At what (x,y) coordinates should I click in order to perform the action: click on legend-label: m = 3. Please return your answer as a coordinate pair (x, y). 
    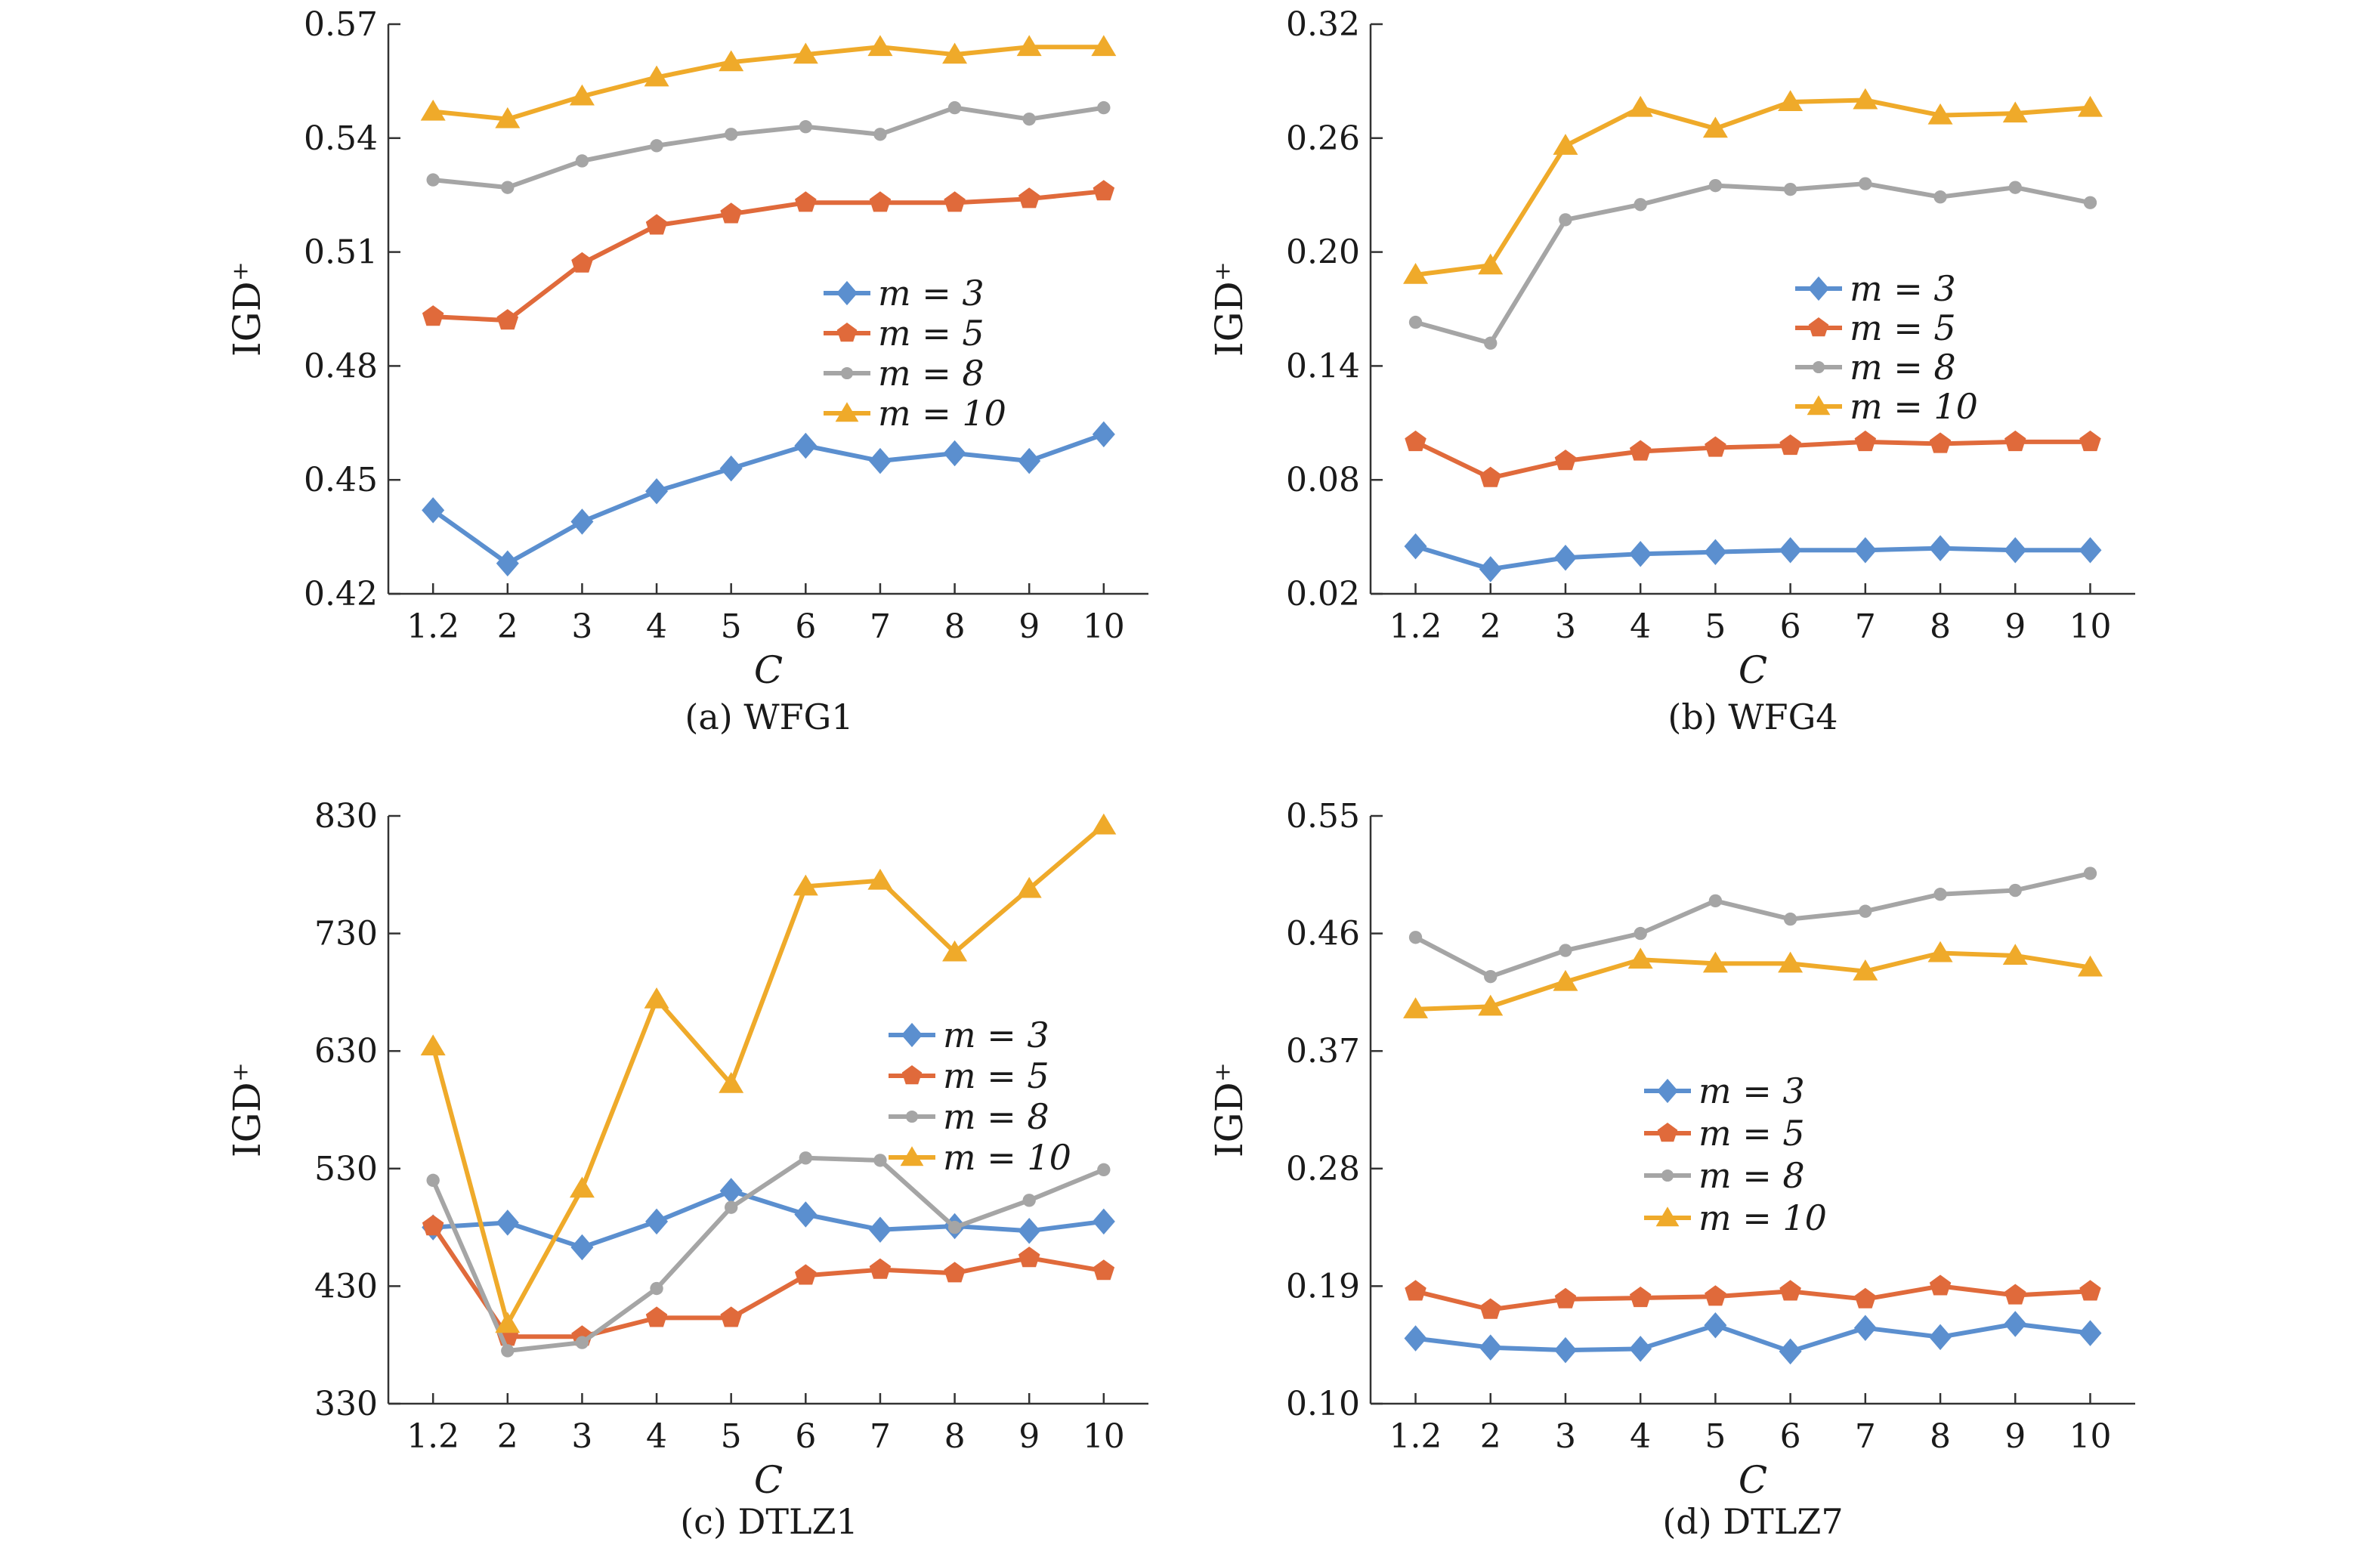
    Looking at the image, I should click on (996, 1035).